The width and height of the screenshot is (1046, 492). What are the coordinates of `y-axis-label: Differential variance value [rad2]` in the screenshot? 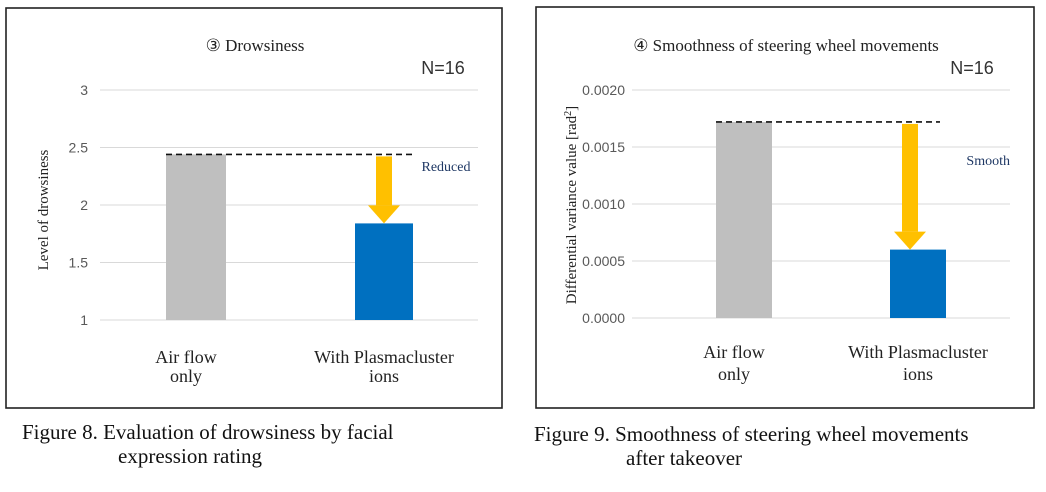 It's located at (572, 205).